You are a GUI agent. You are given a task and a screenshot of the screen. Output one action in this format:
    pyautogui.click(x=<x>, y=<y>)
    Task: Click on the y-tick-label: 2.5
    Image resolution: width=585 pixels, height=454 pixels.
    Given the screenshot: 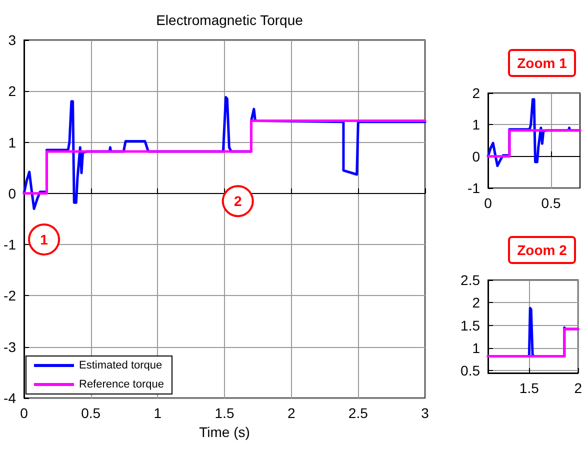 What is the action you would take?
    pyautogui.click(x=470, y=280)
    